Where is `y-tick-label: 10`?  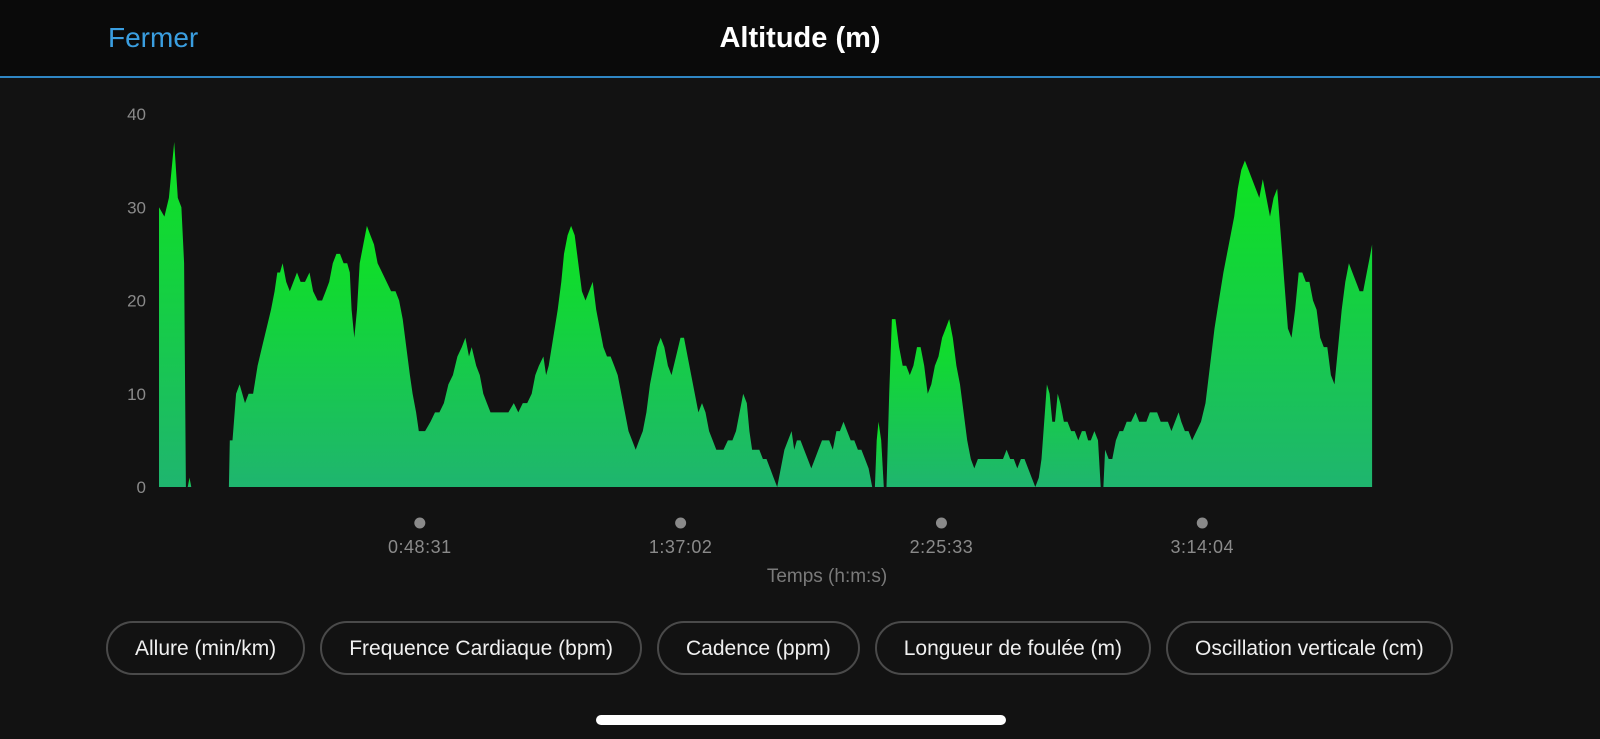
y-tick-label: 10 is located at coordinates (136, 394).